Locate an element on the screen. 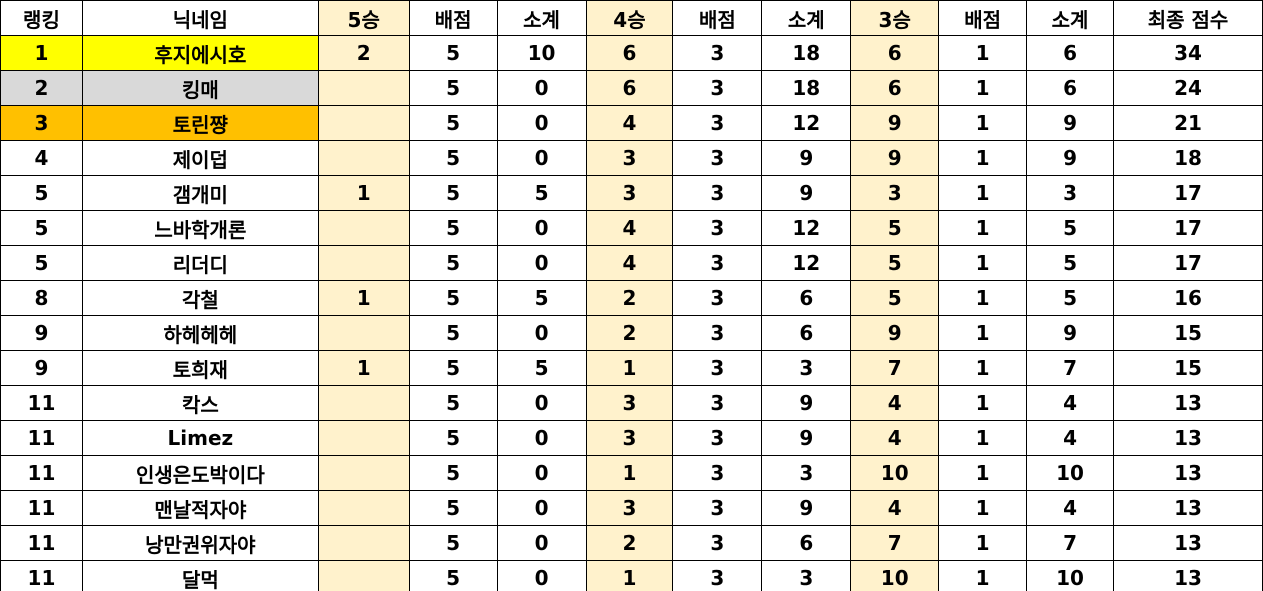 The height and width of the screenshot is (591, 1263). cell-wins-3: 6 is located at coordinates (895, 88).